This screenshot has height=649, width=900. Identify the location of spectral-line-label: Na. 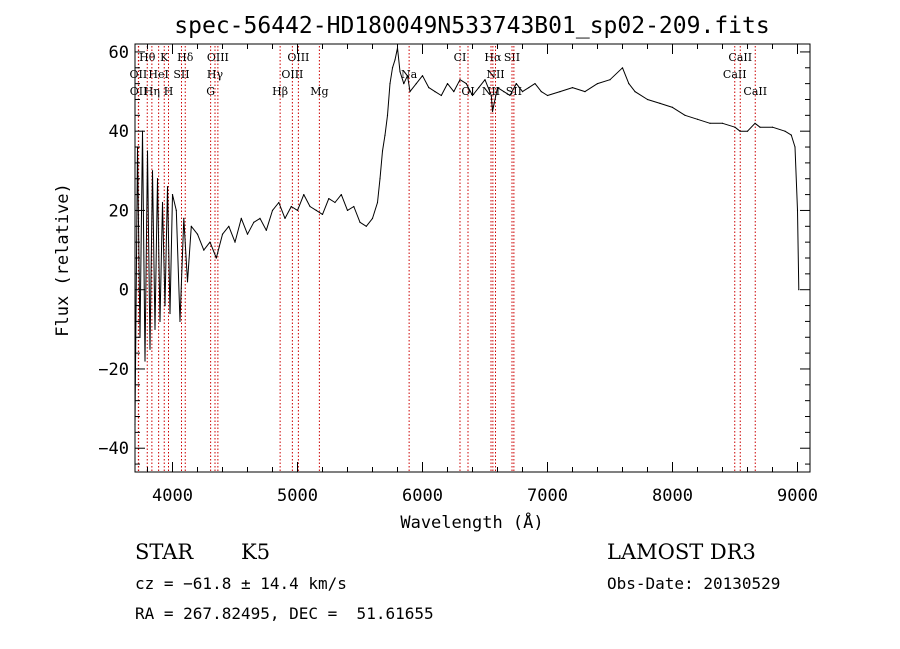
(409, 74).